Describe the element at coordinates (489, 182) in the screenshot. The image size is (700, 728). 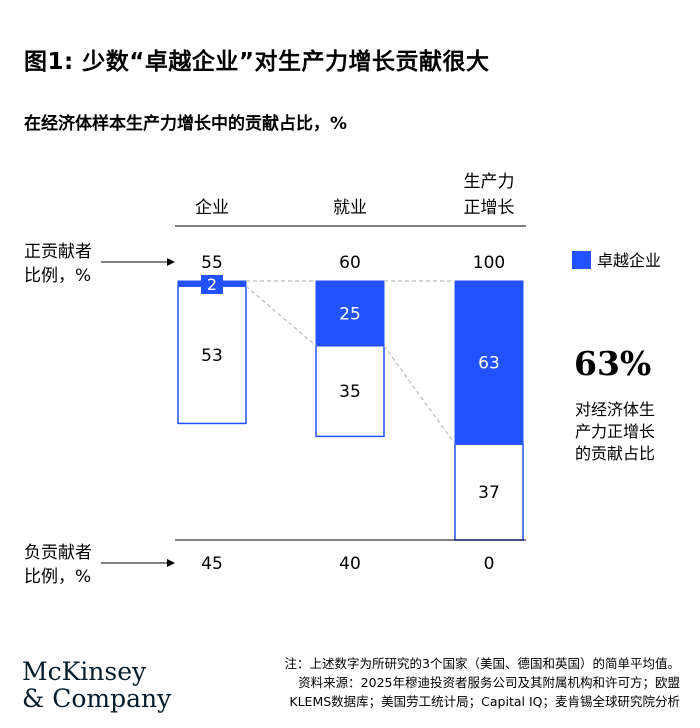
I see `column-header-2-line-0: 生产力` at that location.